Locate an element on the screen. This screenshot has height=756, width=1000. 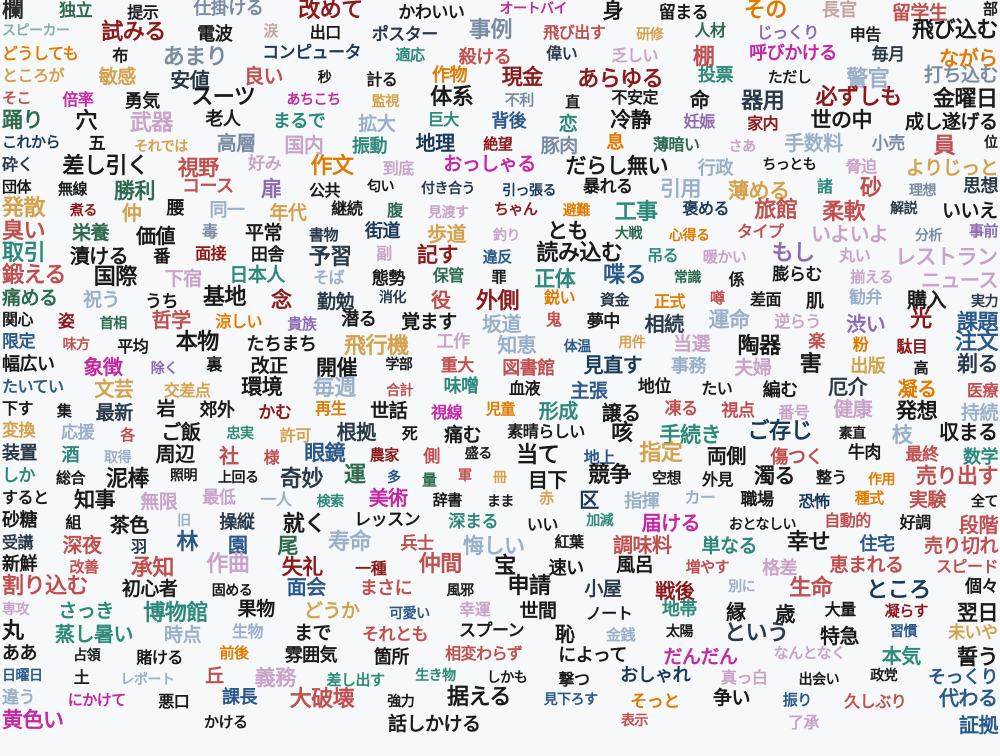
cloud-word: 面会 is located at coordinates (306, 587).